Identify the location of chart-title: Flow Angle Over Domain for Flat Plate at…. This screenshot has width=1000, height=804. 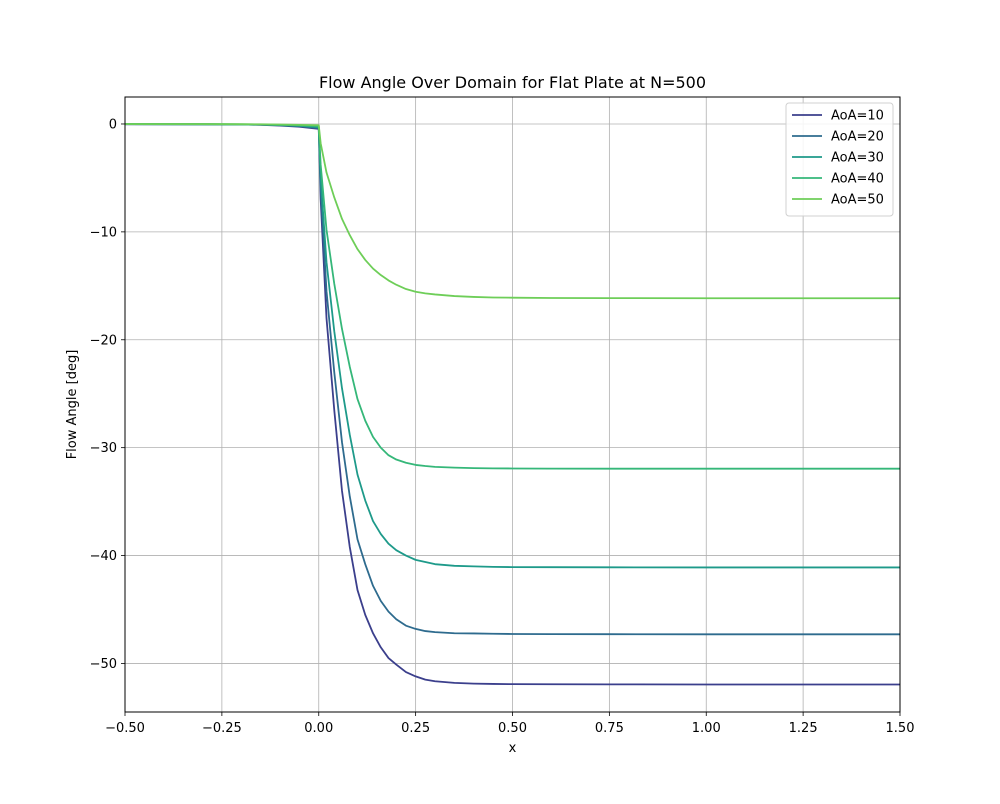
(512, 82).